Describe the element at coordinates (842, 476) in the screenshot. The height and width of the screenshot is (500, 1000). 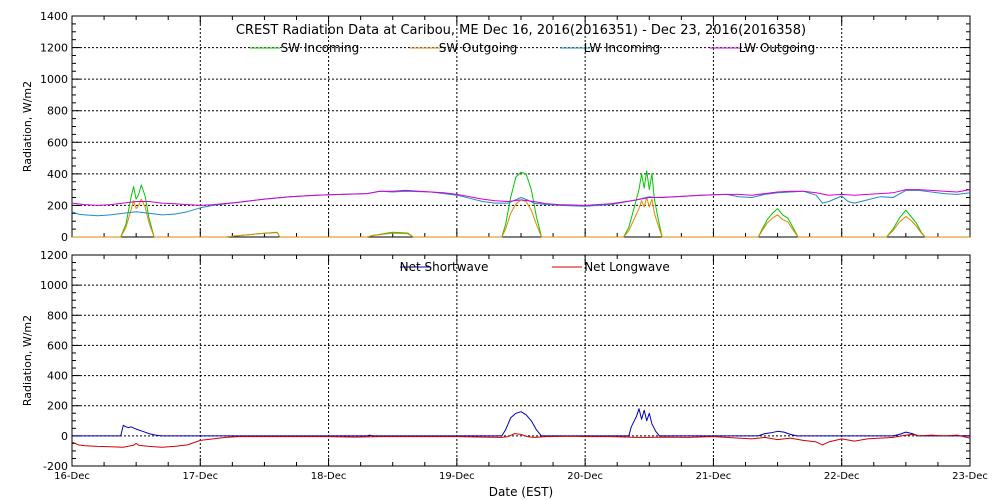
I see `x-tick-label: 22-Dec` at that location.